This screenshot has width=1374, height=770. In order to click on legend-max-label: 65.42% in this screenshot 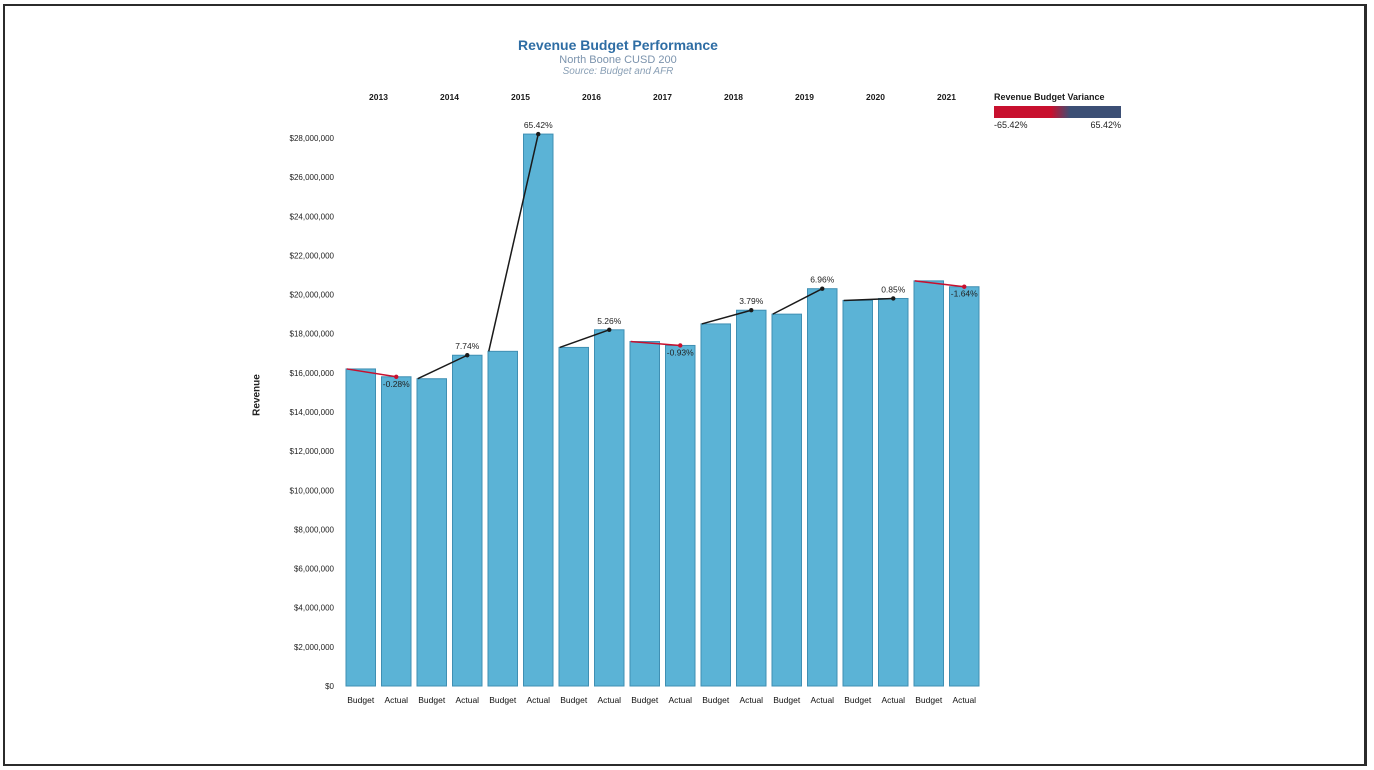, I will do `click(1105, 125)`.